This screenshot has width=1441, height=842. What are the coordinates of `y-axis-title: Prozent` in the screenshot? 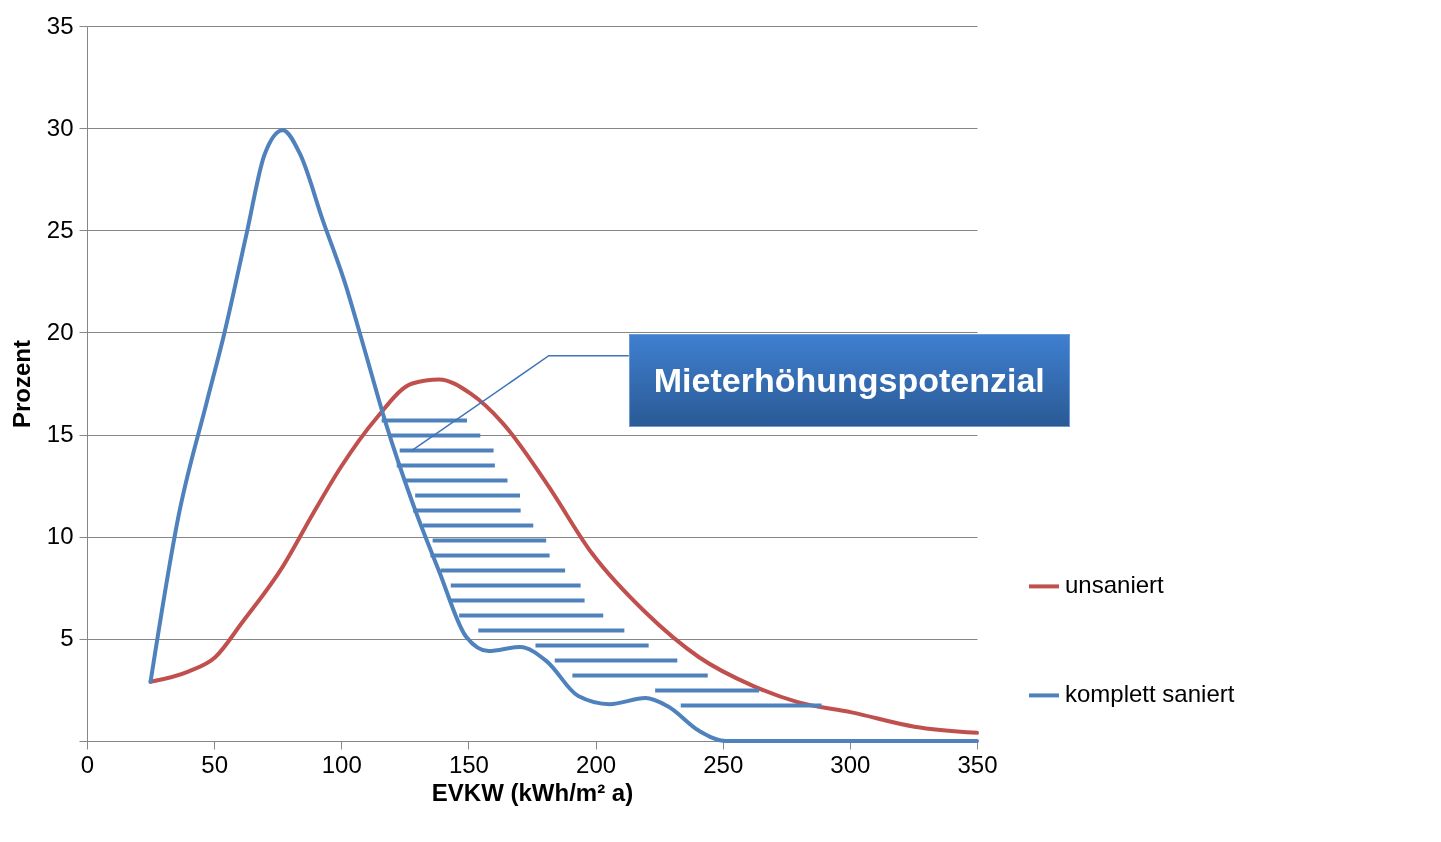 It's located at (21, 384).